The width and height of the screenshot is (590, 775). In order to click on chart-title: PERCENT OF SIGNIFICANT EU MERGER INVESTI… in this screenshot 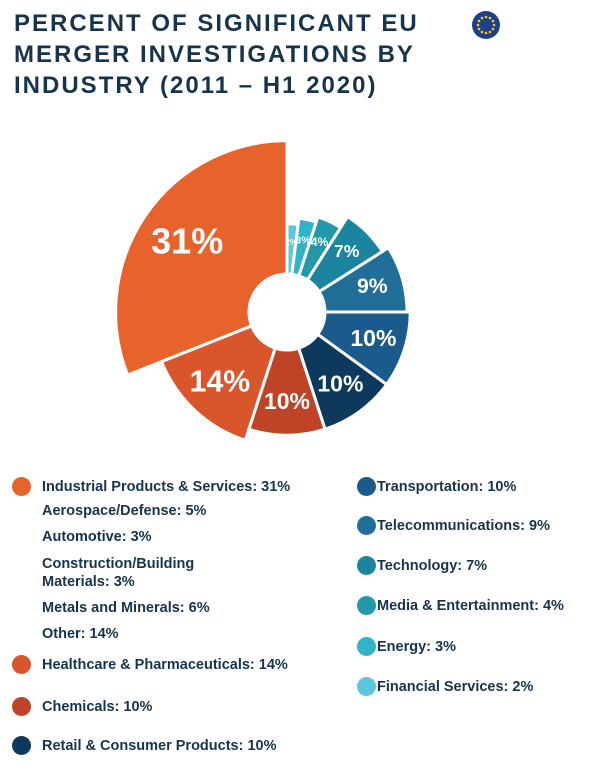, I will do `click(216, 54)`.